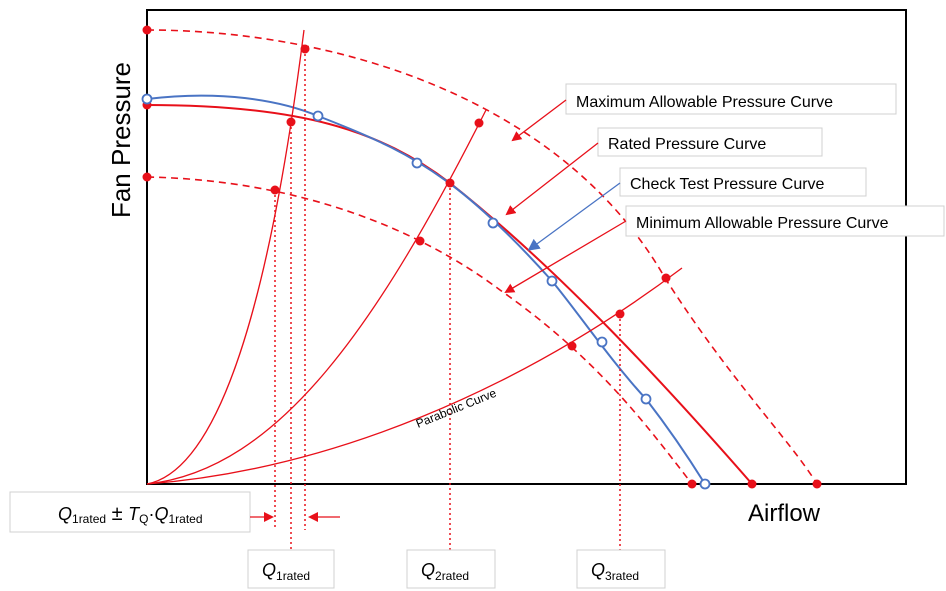 The width and height of the screenshot is (946, 591). Describe the element at coordinates (121, 140) in the screenshot. I see `y-axis-label: Fan Pressure` at that location.